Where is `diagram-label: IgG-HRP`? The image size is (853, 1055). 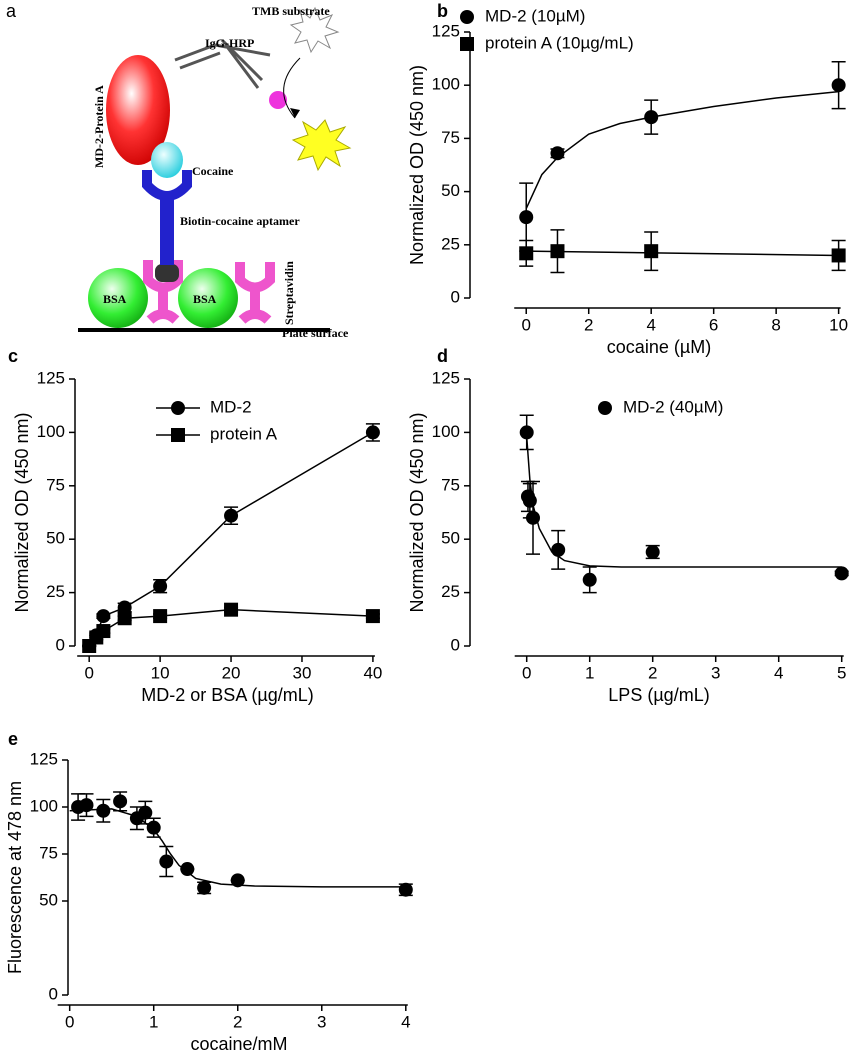
diagram-label: IgG-HRP is located at coordinates (229, 43).